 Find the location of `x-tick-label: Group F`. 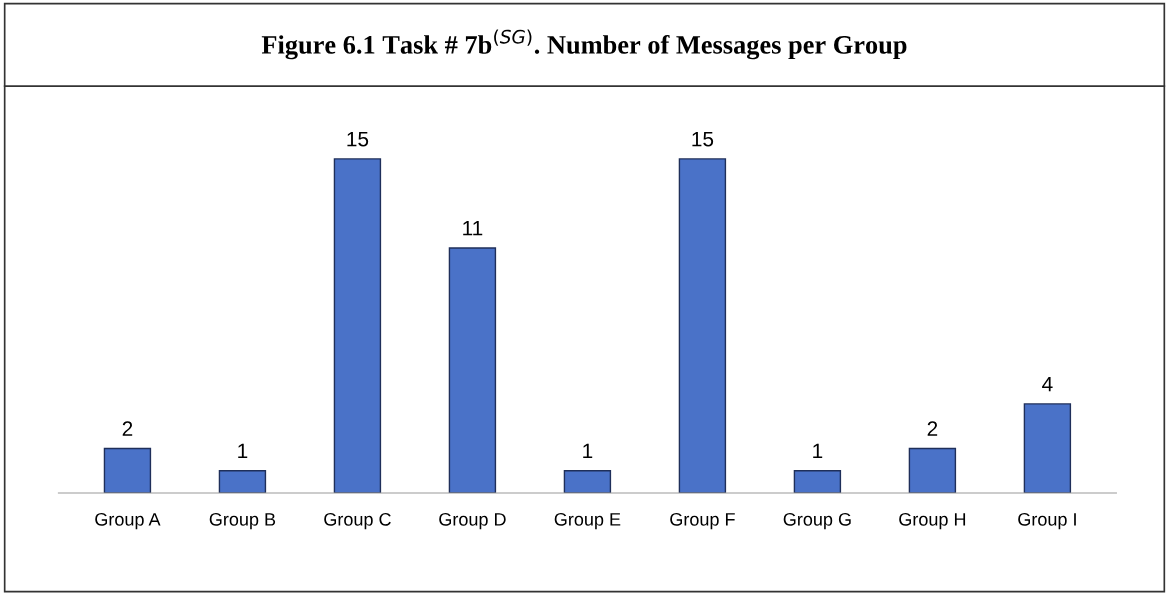

x-tick-label: Group F is located at coordinates (702, 521).